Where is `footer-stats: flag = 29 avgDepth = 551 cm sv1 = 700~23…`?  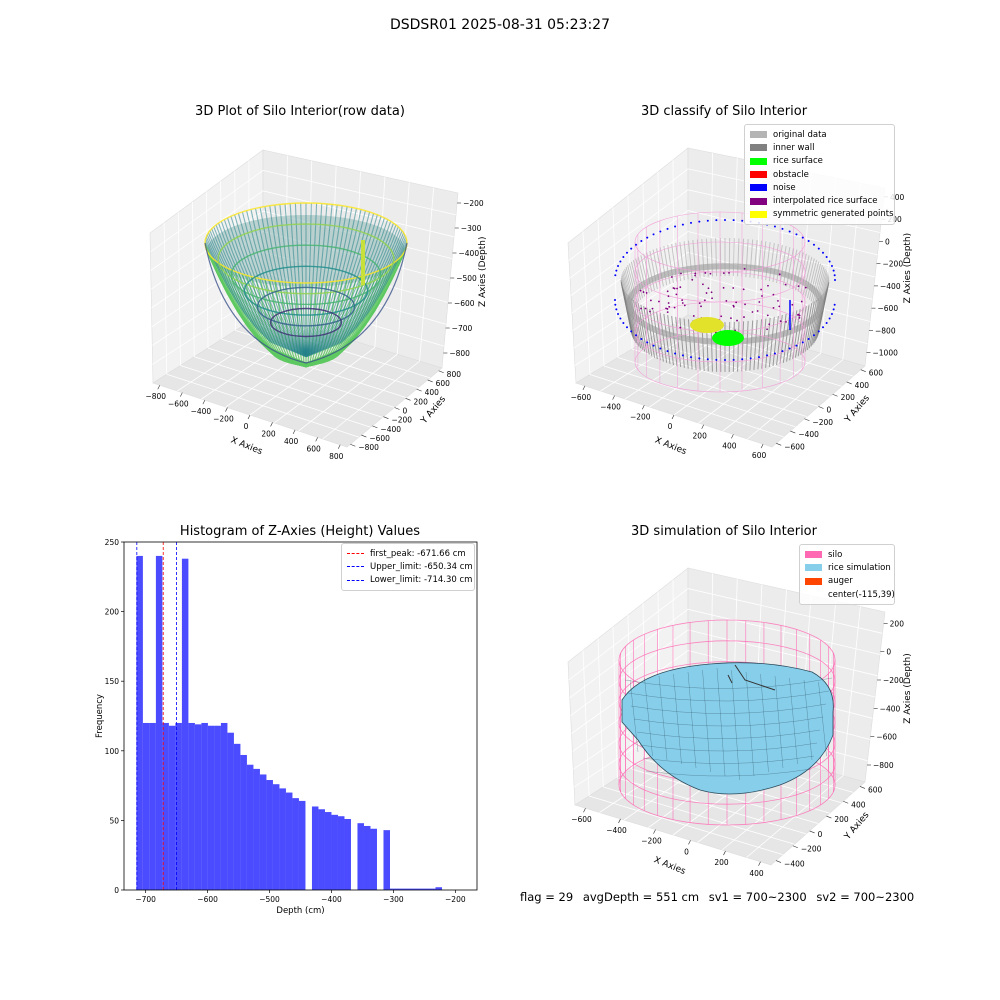 footer-stats: flag = 29 avgDepth = 551 cm sv1 = 700~23… is located at coordinates (720, 897).